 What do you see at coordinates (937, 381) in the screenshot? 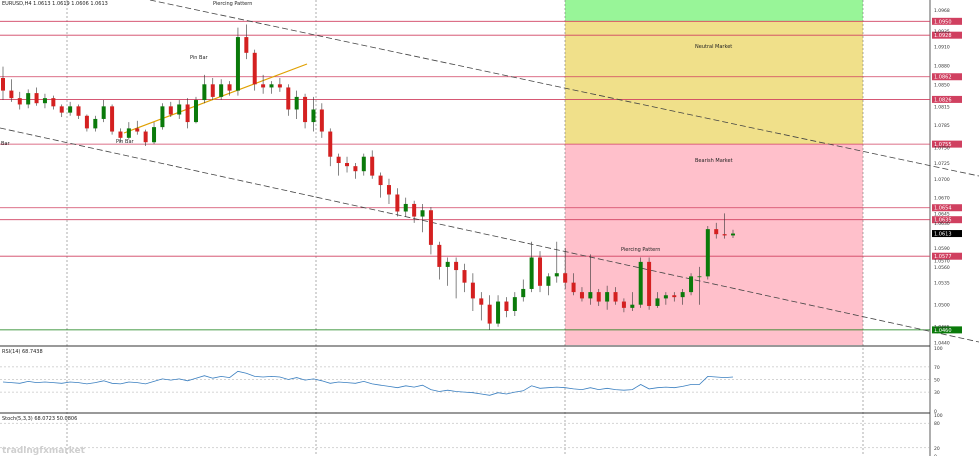
I see `rsi-tick-2: 50` at bounding box center [937, 381].